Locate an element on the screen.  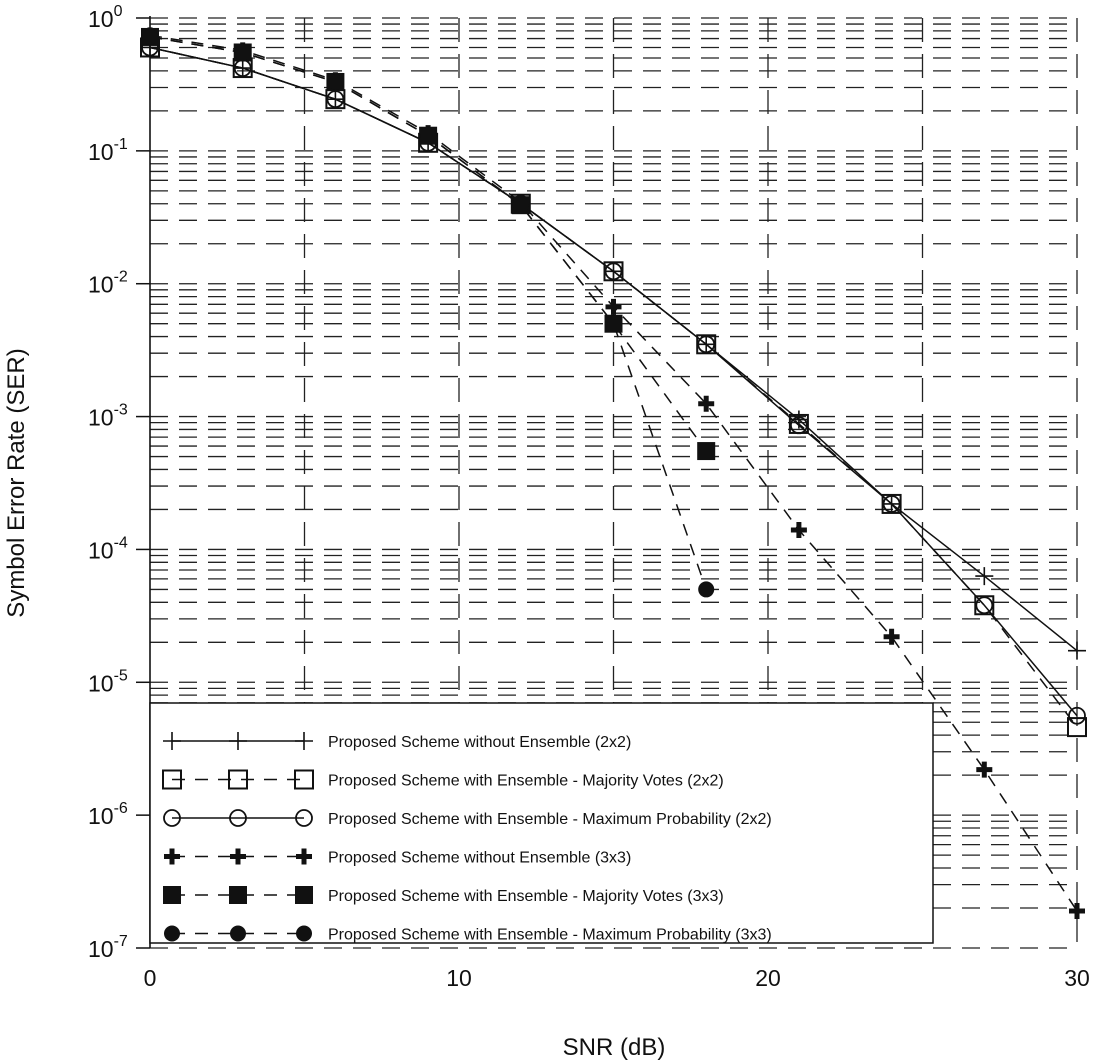
x-tick-label: 30 is located at coordinates (1077, 978).